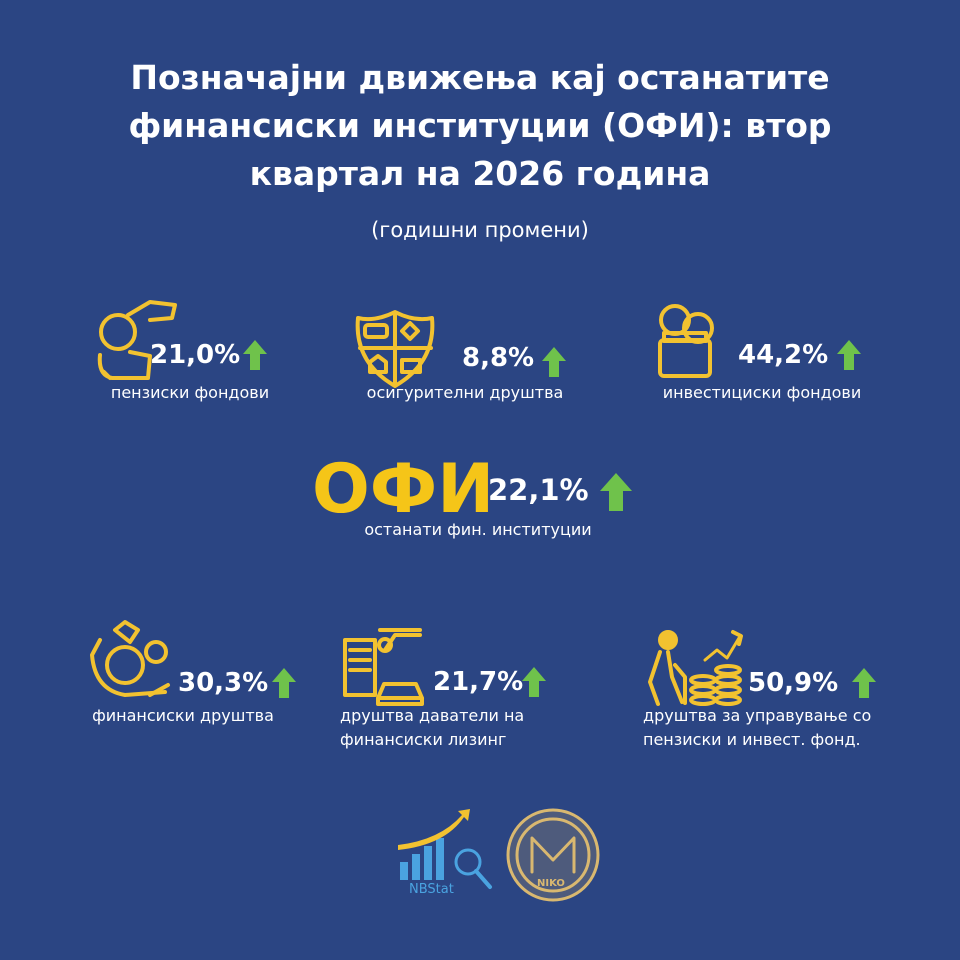 The height and width of the screenshot is (960, 960). I want to click on label: инвестициски фондови, so click(762, 392).